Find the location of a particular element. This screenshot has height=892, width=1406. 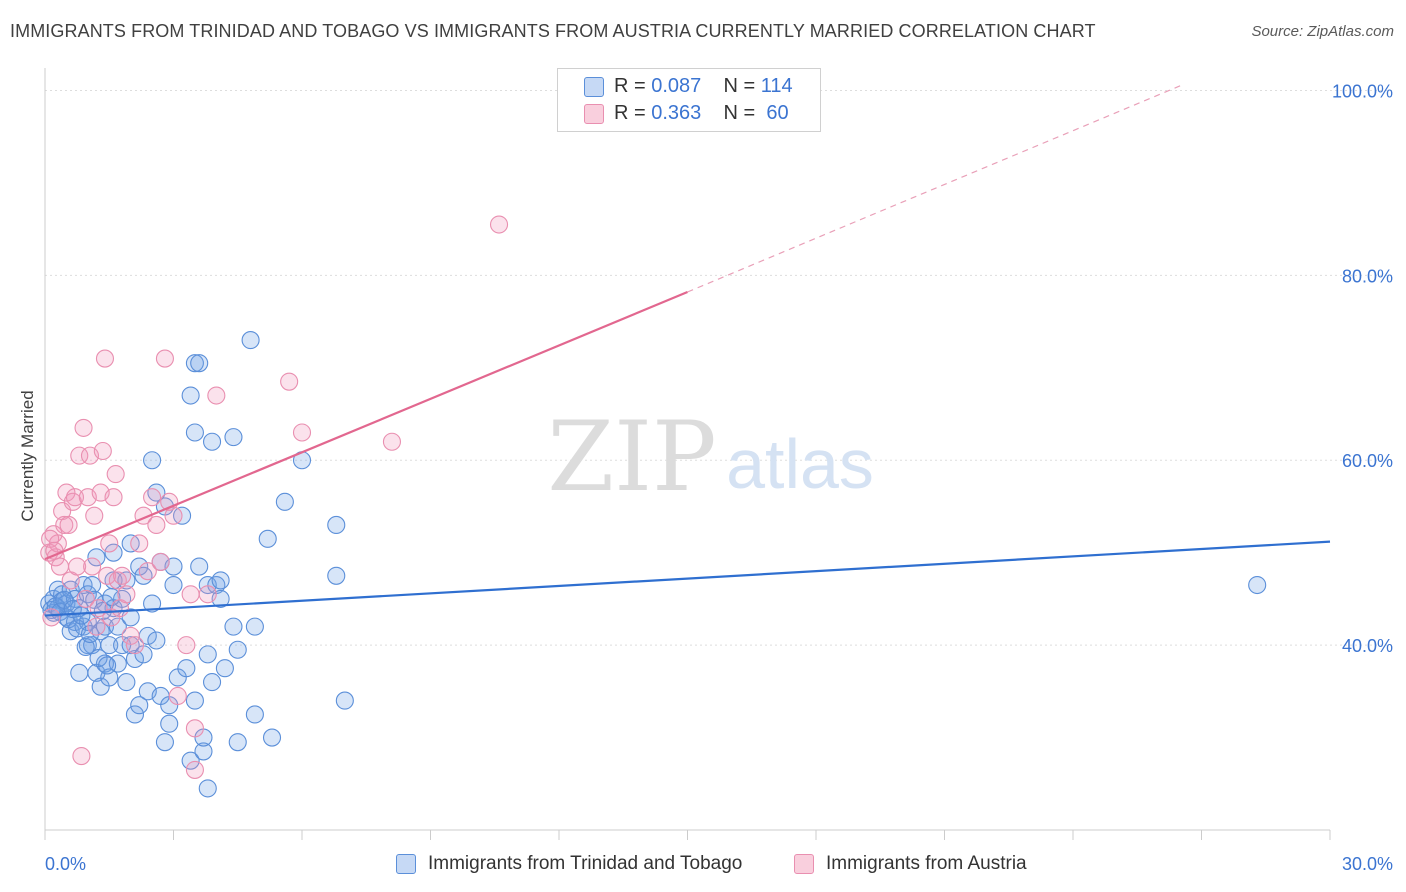

r-value-austria: 0.363 is located at coordinates (676, 112).